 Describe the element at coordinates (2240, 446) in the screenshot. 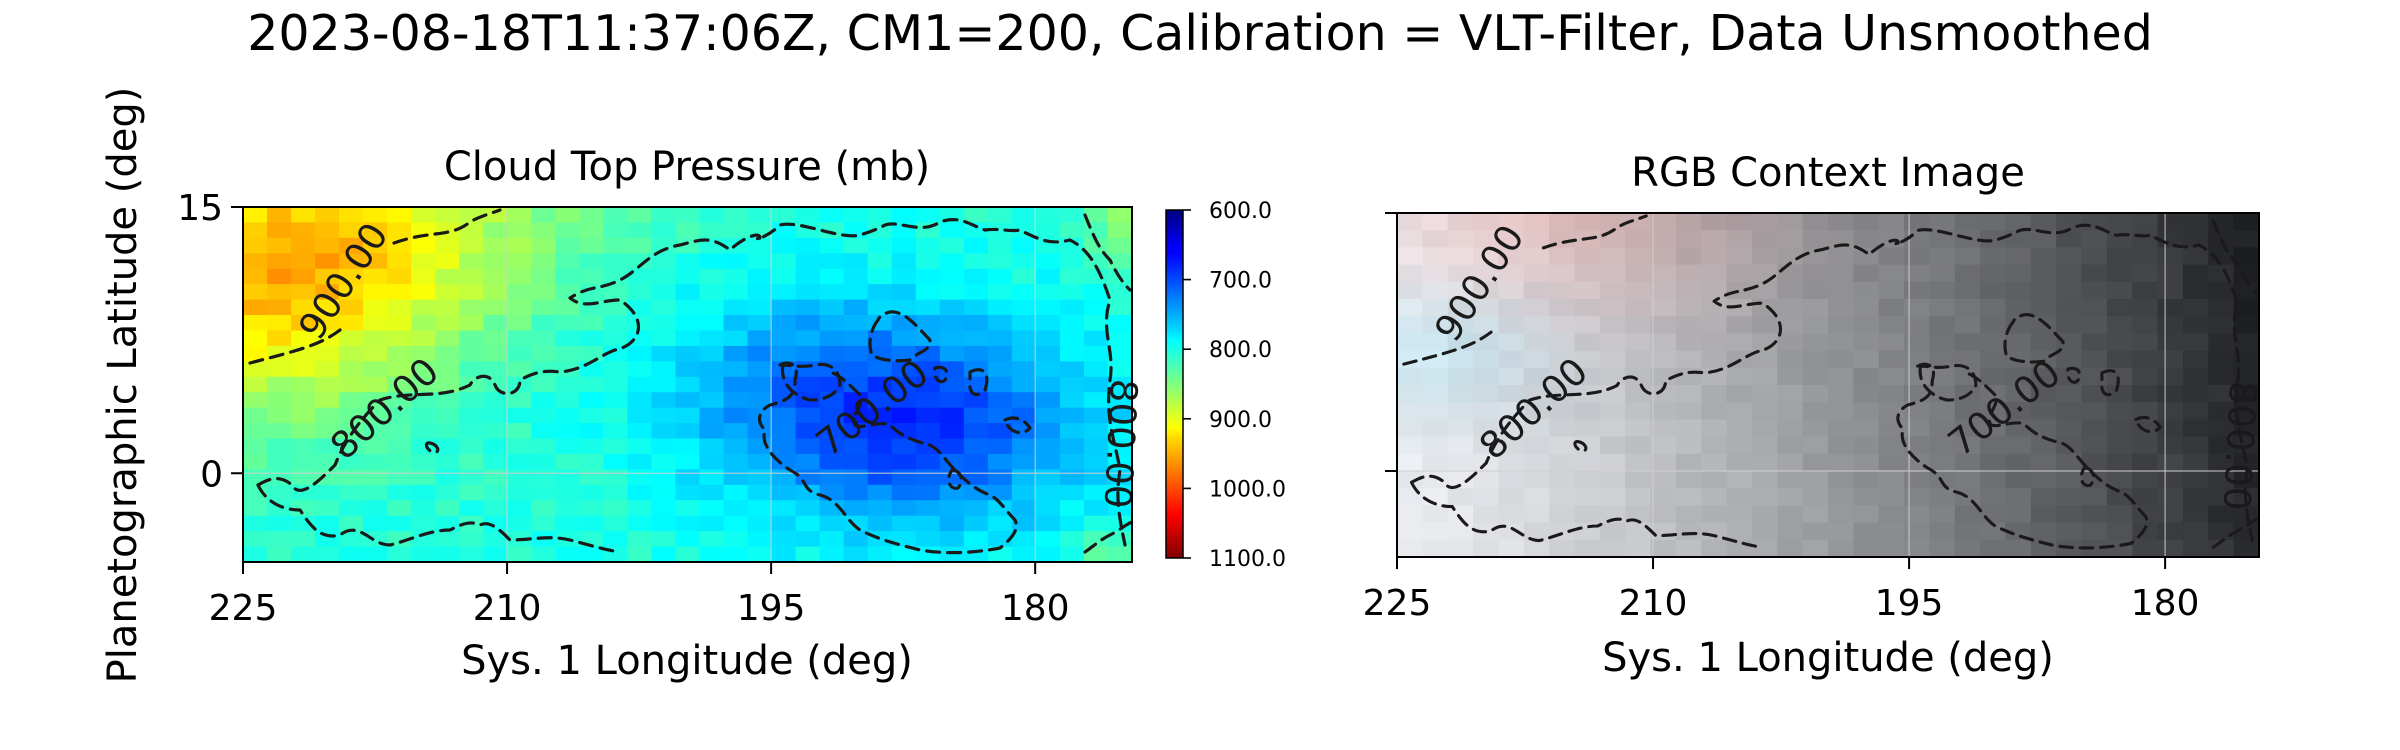

I see `contour-label: 800.00` at that location.